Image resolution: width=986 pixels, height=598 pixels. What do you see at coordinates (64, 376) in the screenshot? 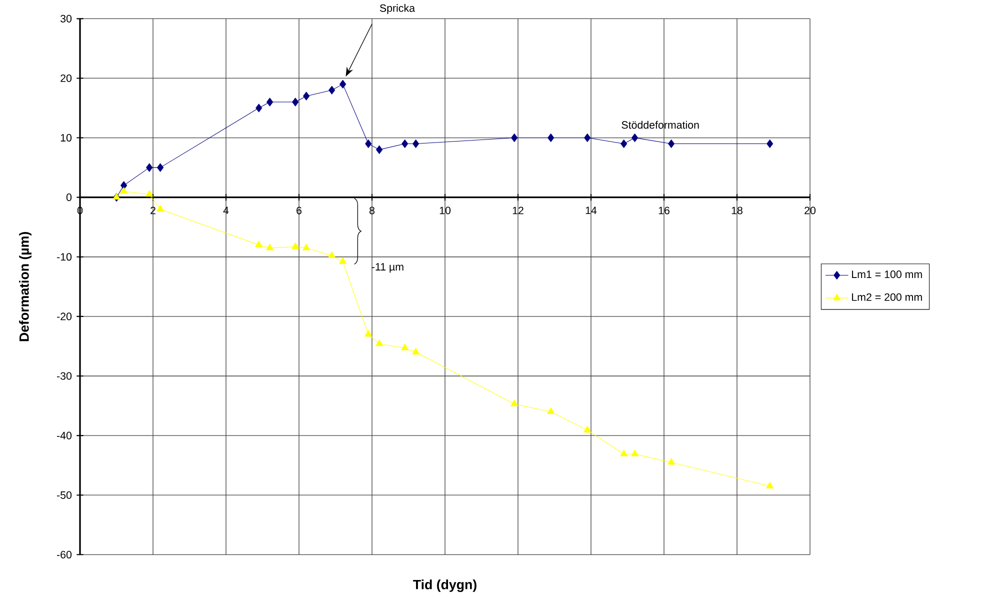
I see `y-tick-label: -30` at bounding box center [64, 376].